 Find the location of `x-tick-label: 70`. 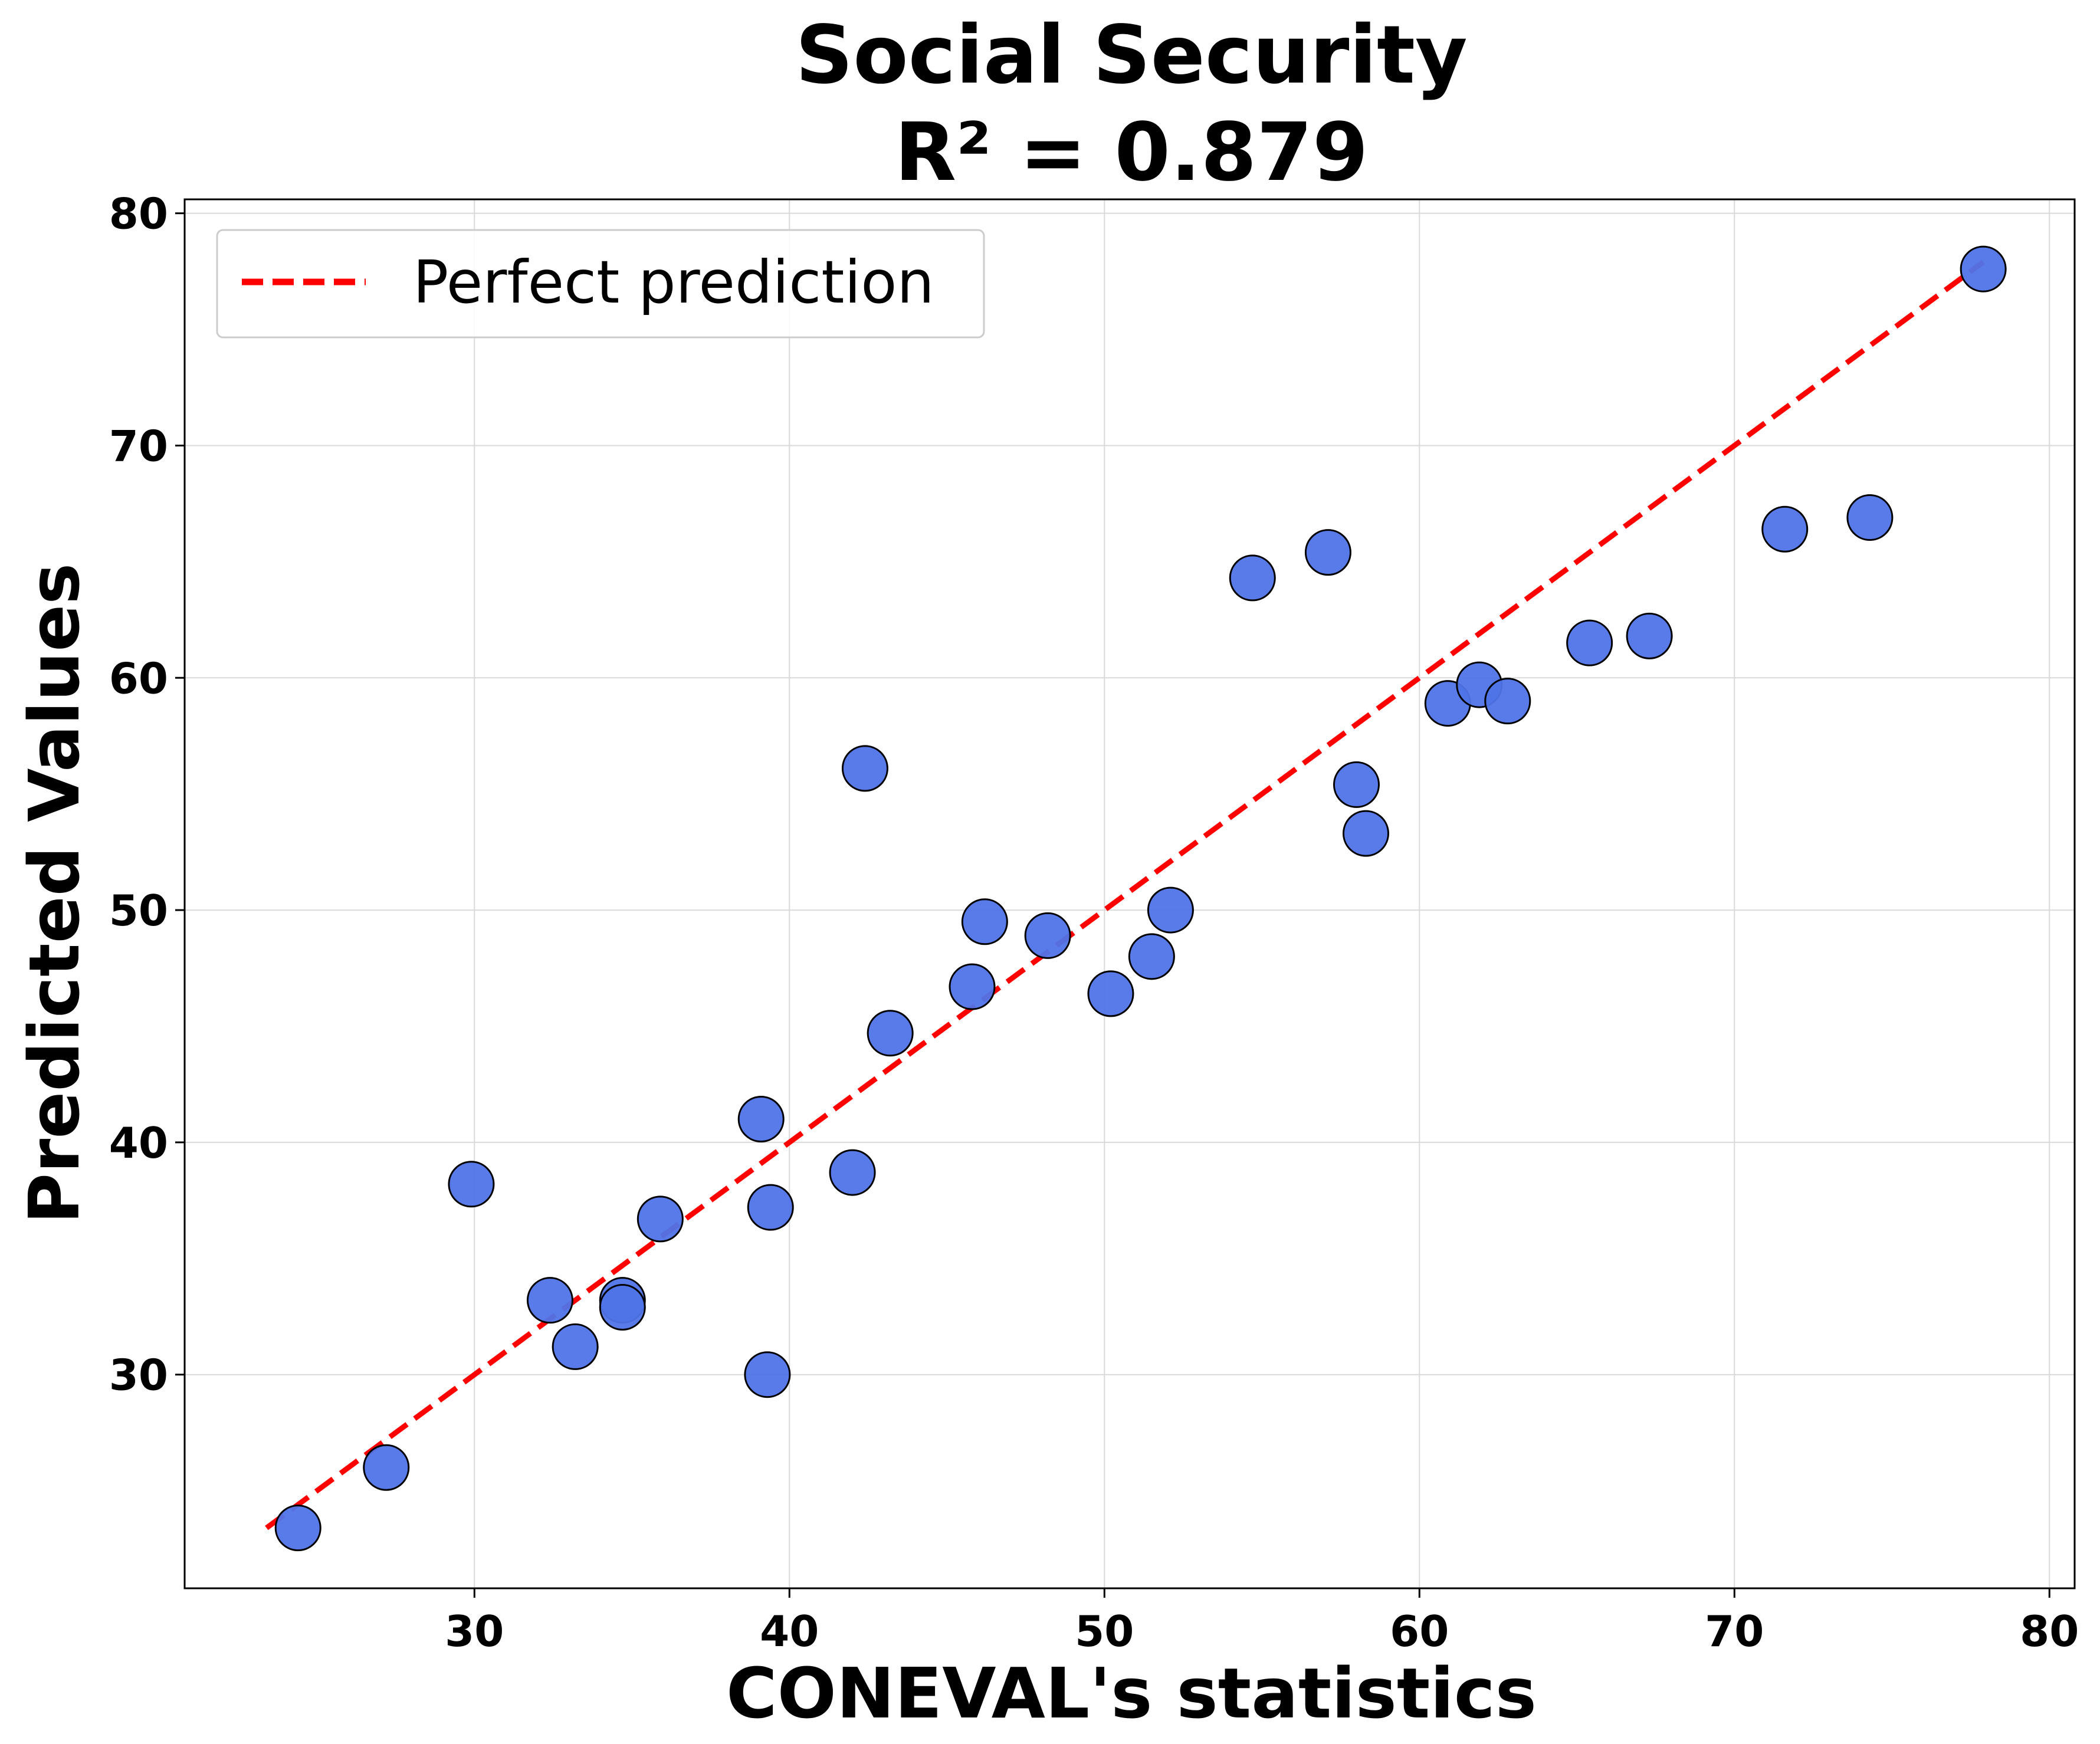

x-tick-label: 70 is located at coordinates (1734, 1631).